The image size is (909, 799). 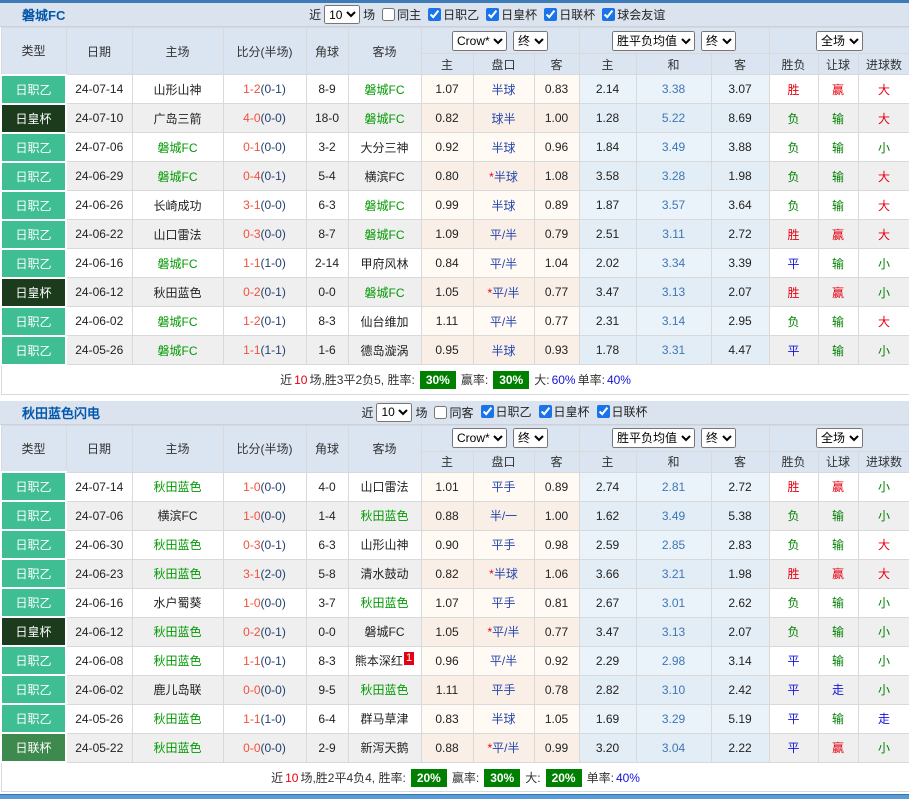 I want to click on result-cell: 负, so click(x=793, y=321).